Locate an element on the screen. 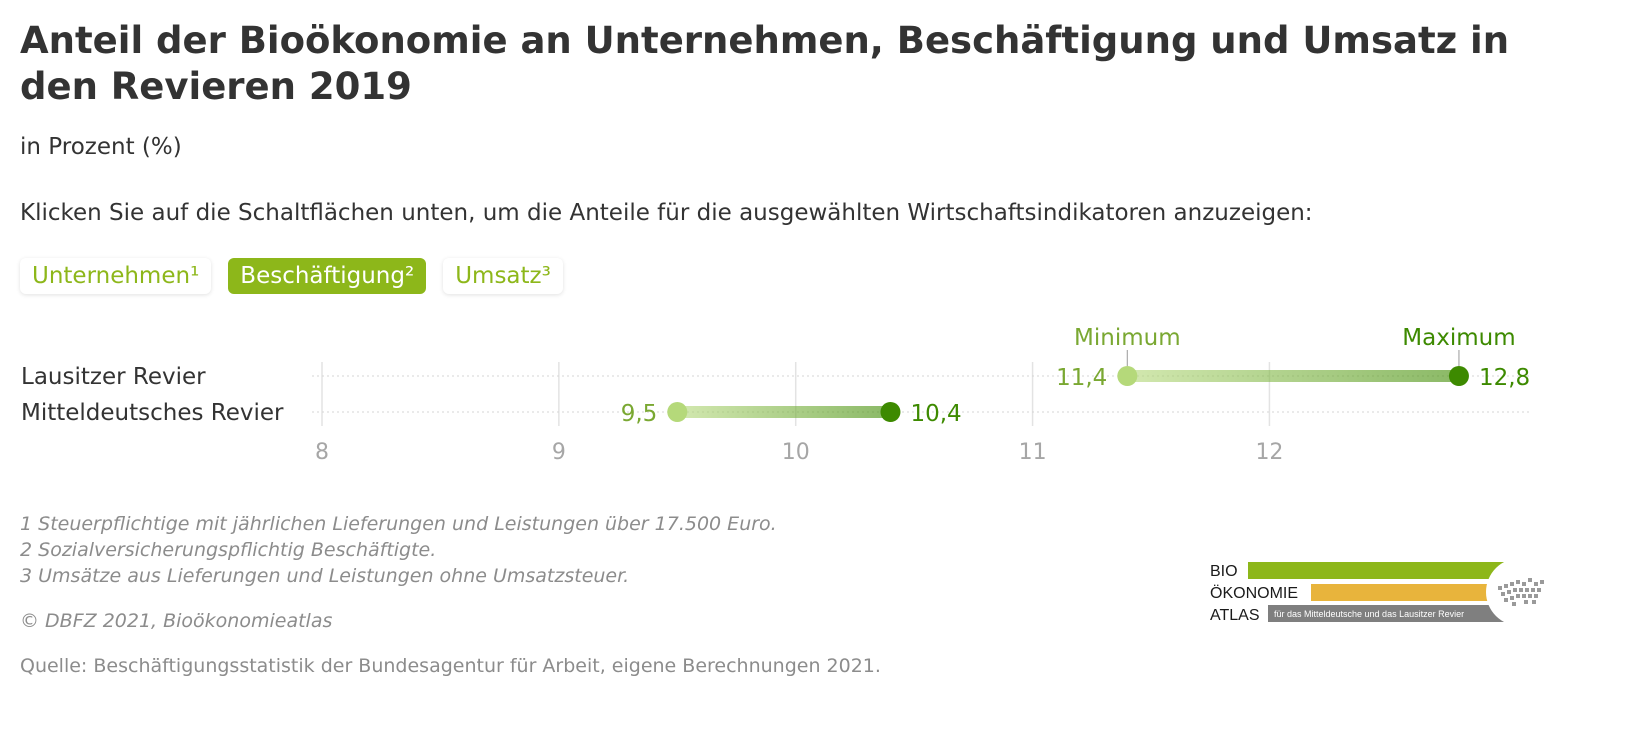 The image size is (1640, 730). logo-text-bio: BIO is located at coordinates (1224, 571).